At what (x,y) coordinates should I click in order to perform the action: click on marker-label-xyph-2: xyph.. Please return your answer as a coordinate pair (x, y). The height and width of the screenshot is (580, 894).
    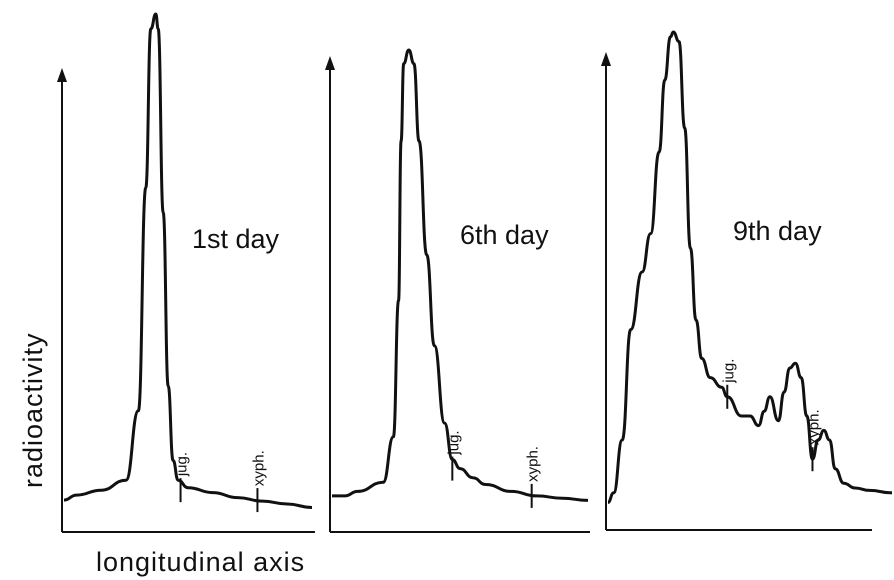
    Looking at the image, I should click on (533, 464).